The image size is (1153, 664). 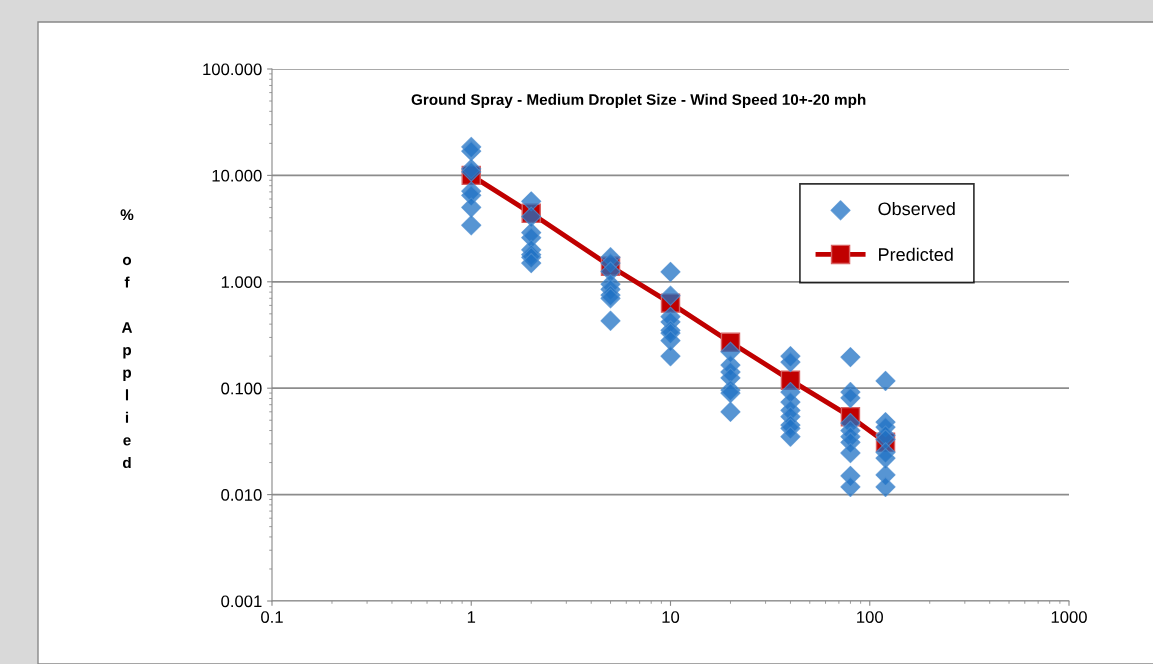 I want to click on y-tick-label: 1.000, so click(x=241, y=282).